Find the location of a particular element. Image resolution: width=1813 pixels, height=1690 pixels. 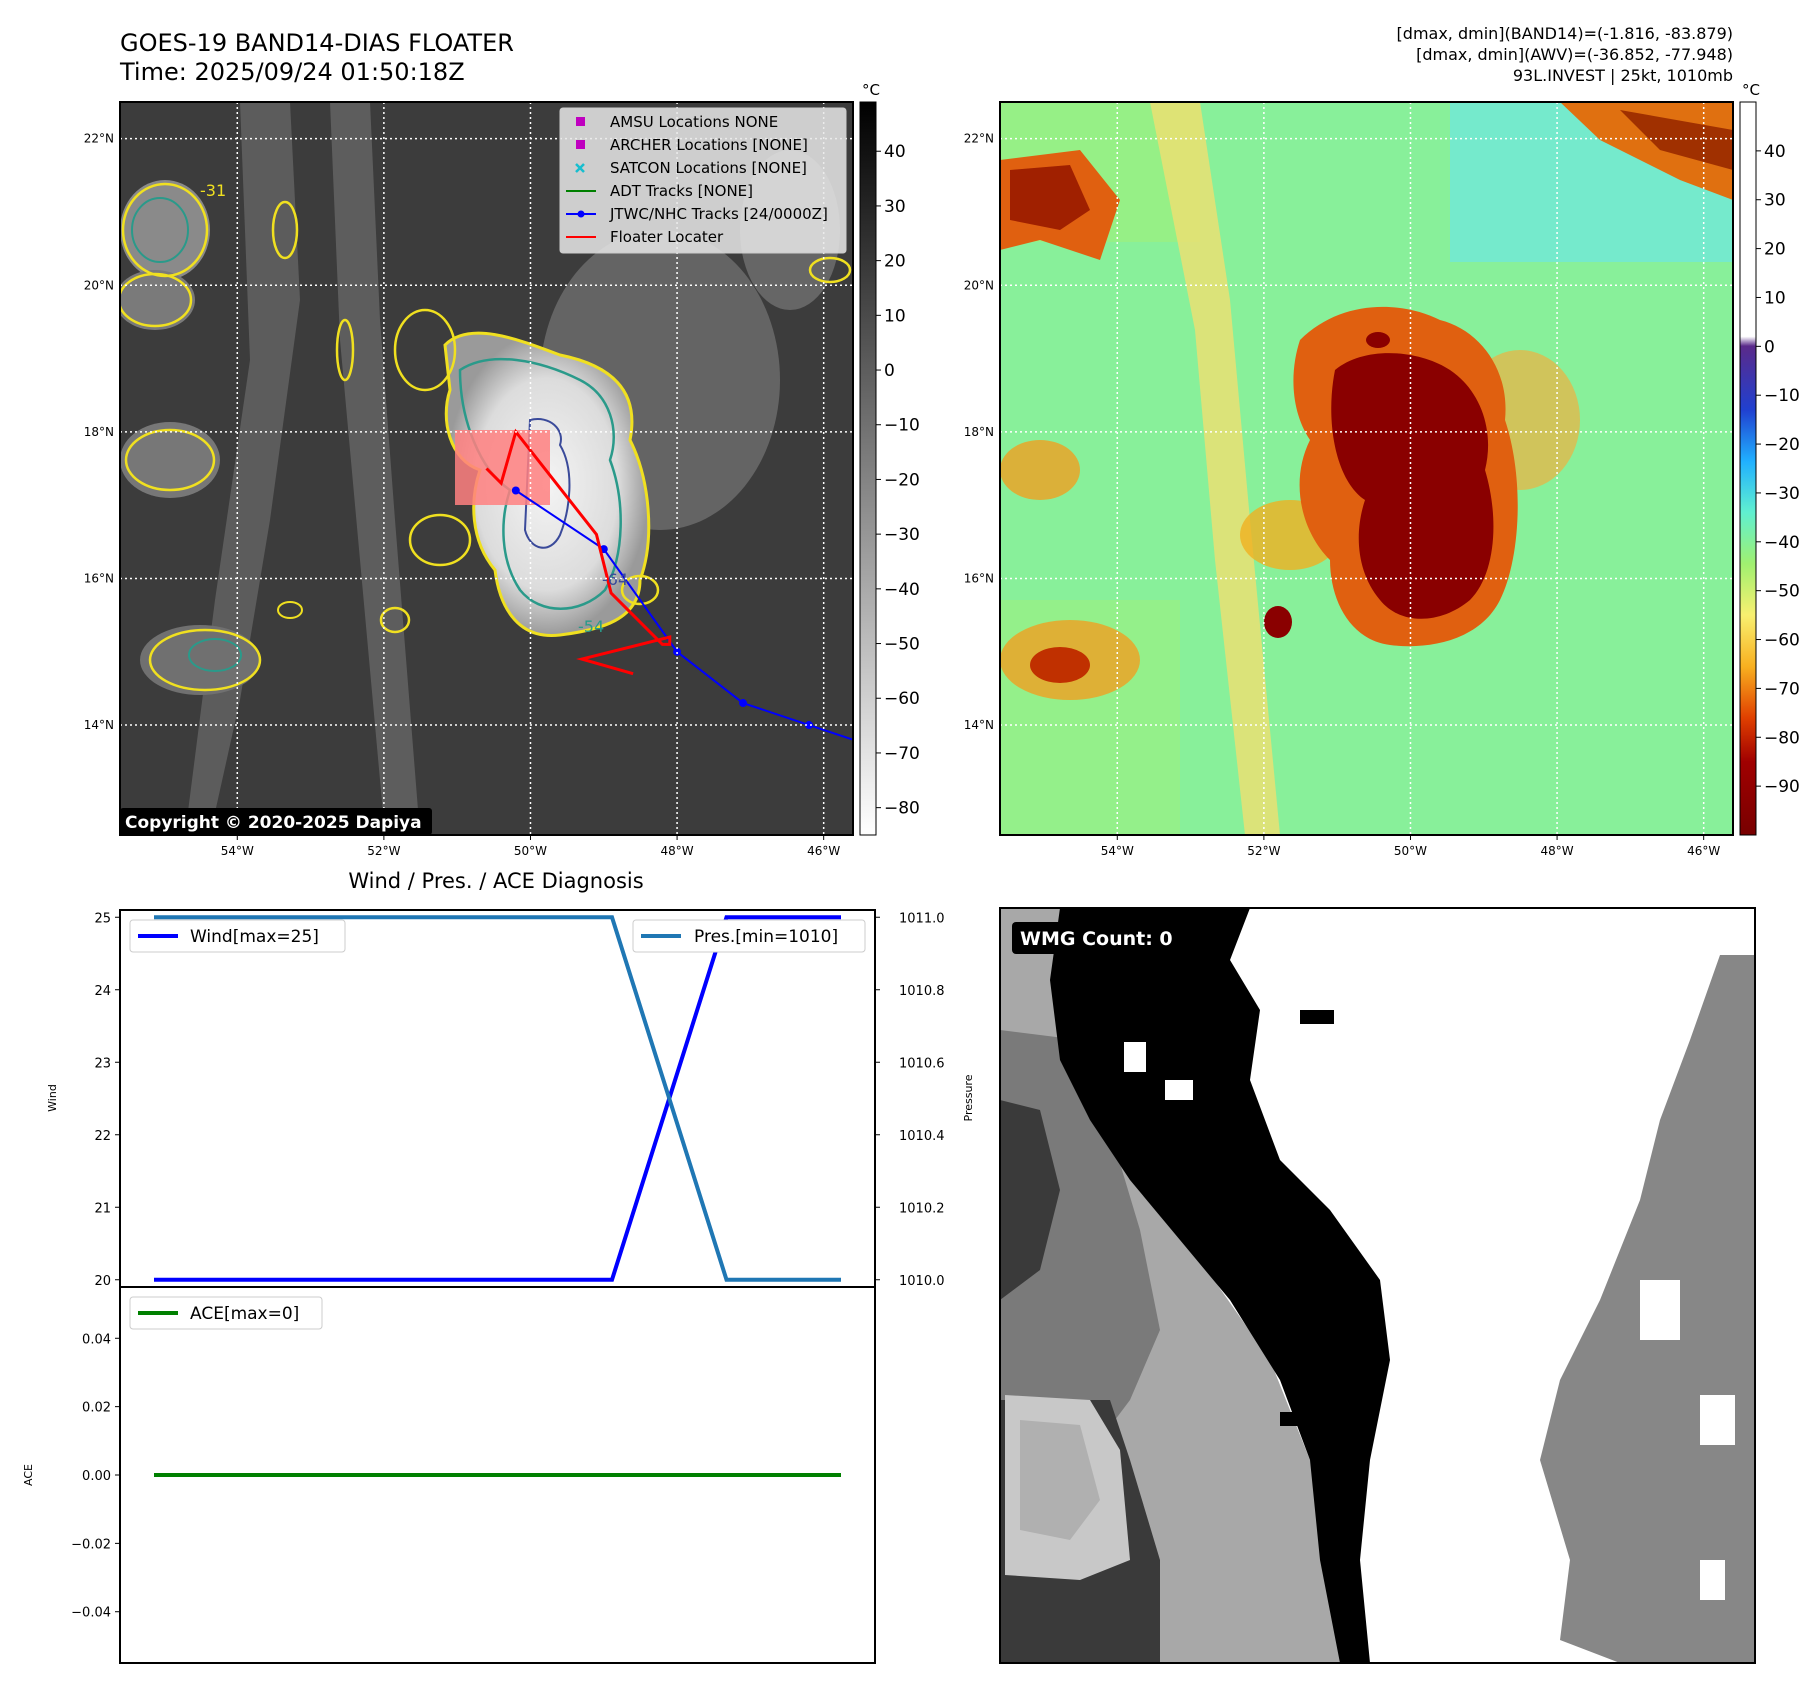

colorbar-tick-label: −10 is located at coordinates (902, 426).